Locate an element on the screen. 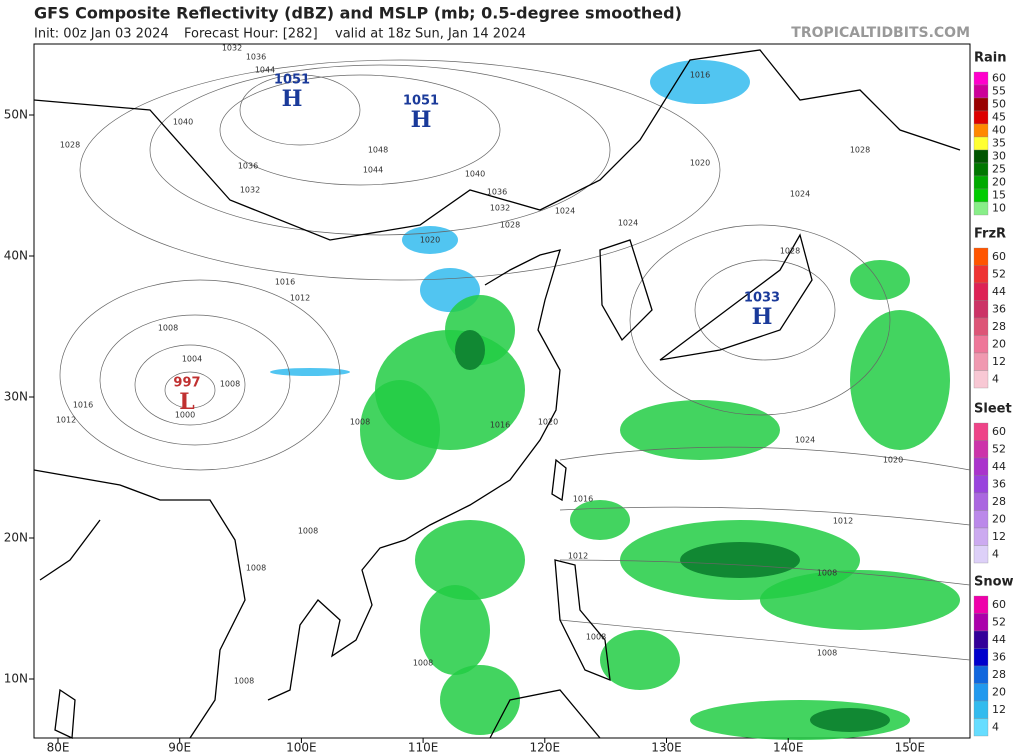 This screenshot has width=1024, height=756. legend-title: Snow is located at coordinates (994, 582).